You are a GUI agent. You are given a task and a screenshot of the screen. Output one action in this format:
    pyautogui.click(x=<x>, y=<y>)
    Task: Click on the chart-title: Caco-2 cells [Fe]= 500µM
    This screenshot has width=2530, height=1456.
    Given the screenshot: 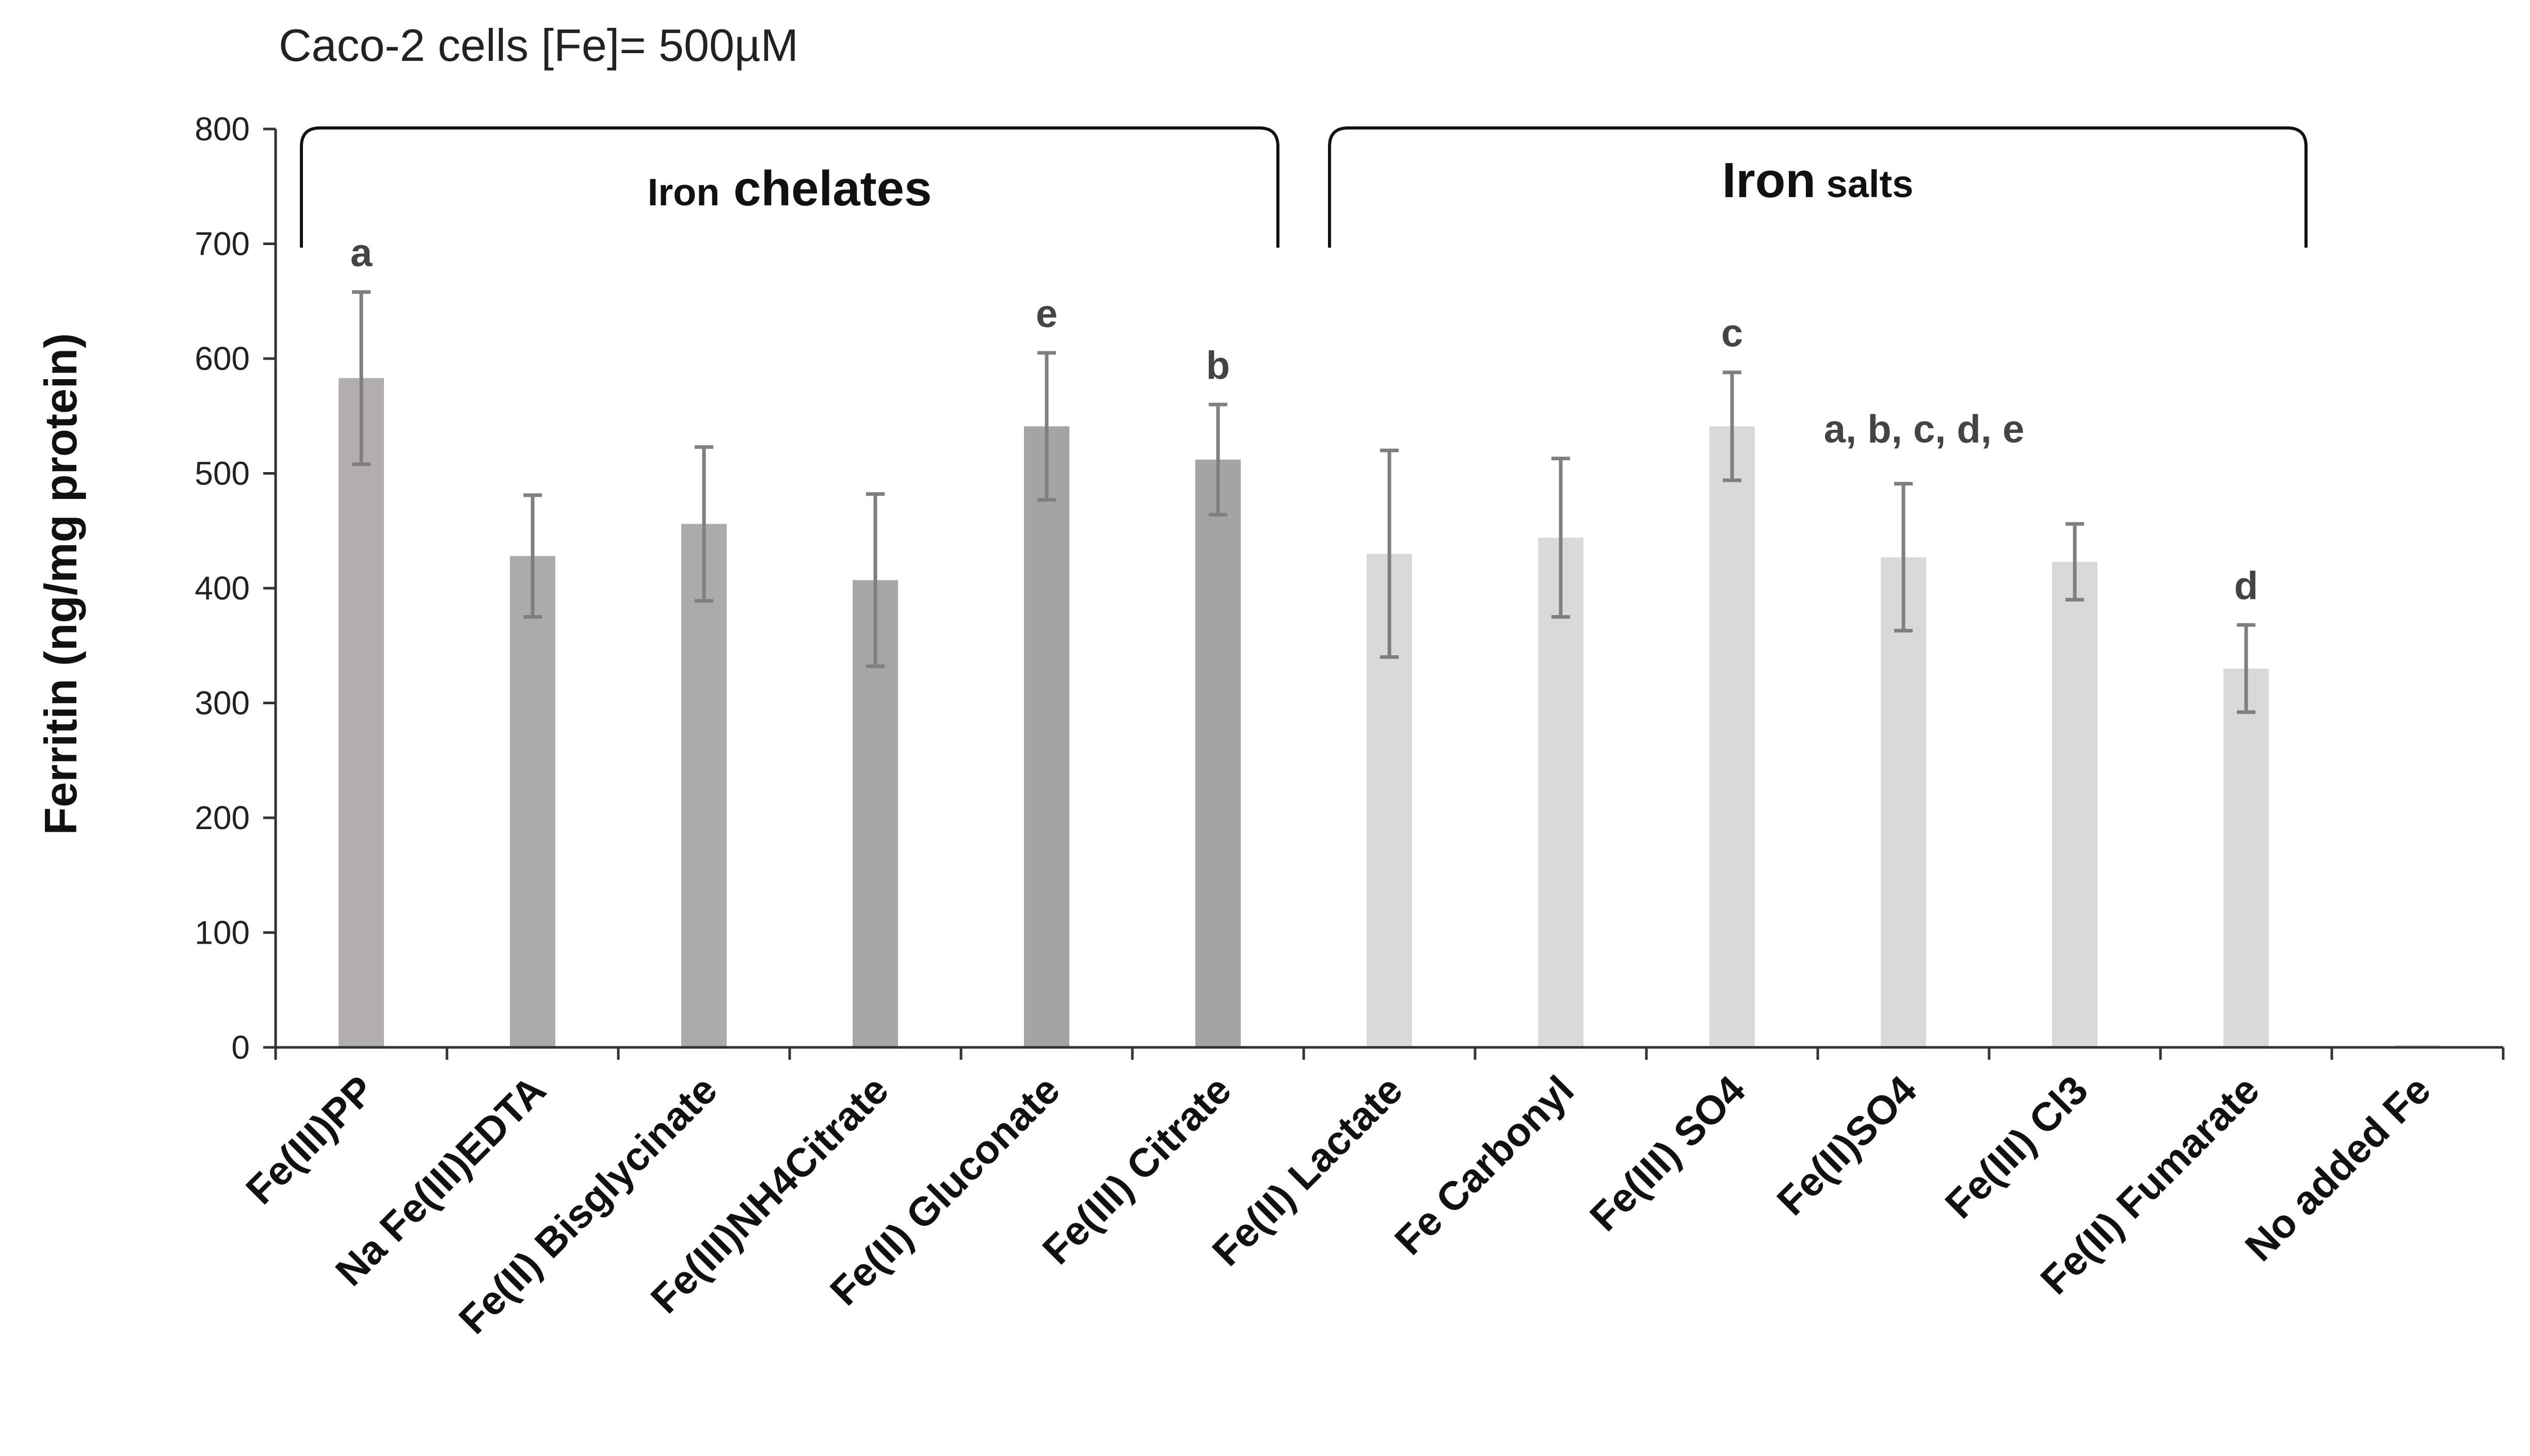 What is the action you would take?
    pyautogui.click(x=538, y=45)
    